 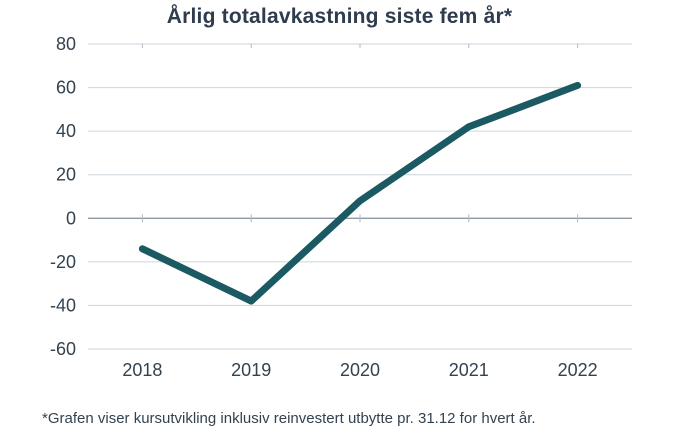 I want to click on y-axis-tick-label: 0, so click(x=71, y=218).